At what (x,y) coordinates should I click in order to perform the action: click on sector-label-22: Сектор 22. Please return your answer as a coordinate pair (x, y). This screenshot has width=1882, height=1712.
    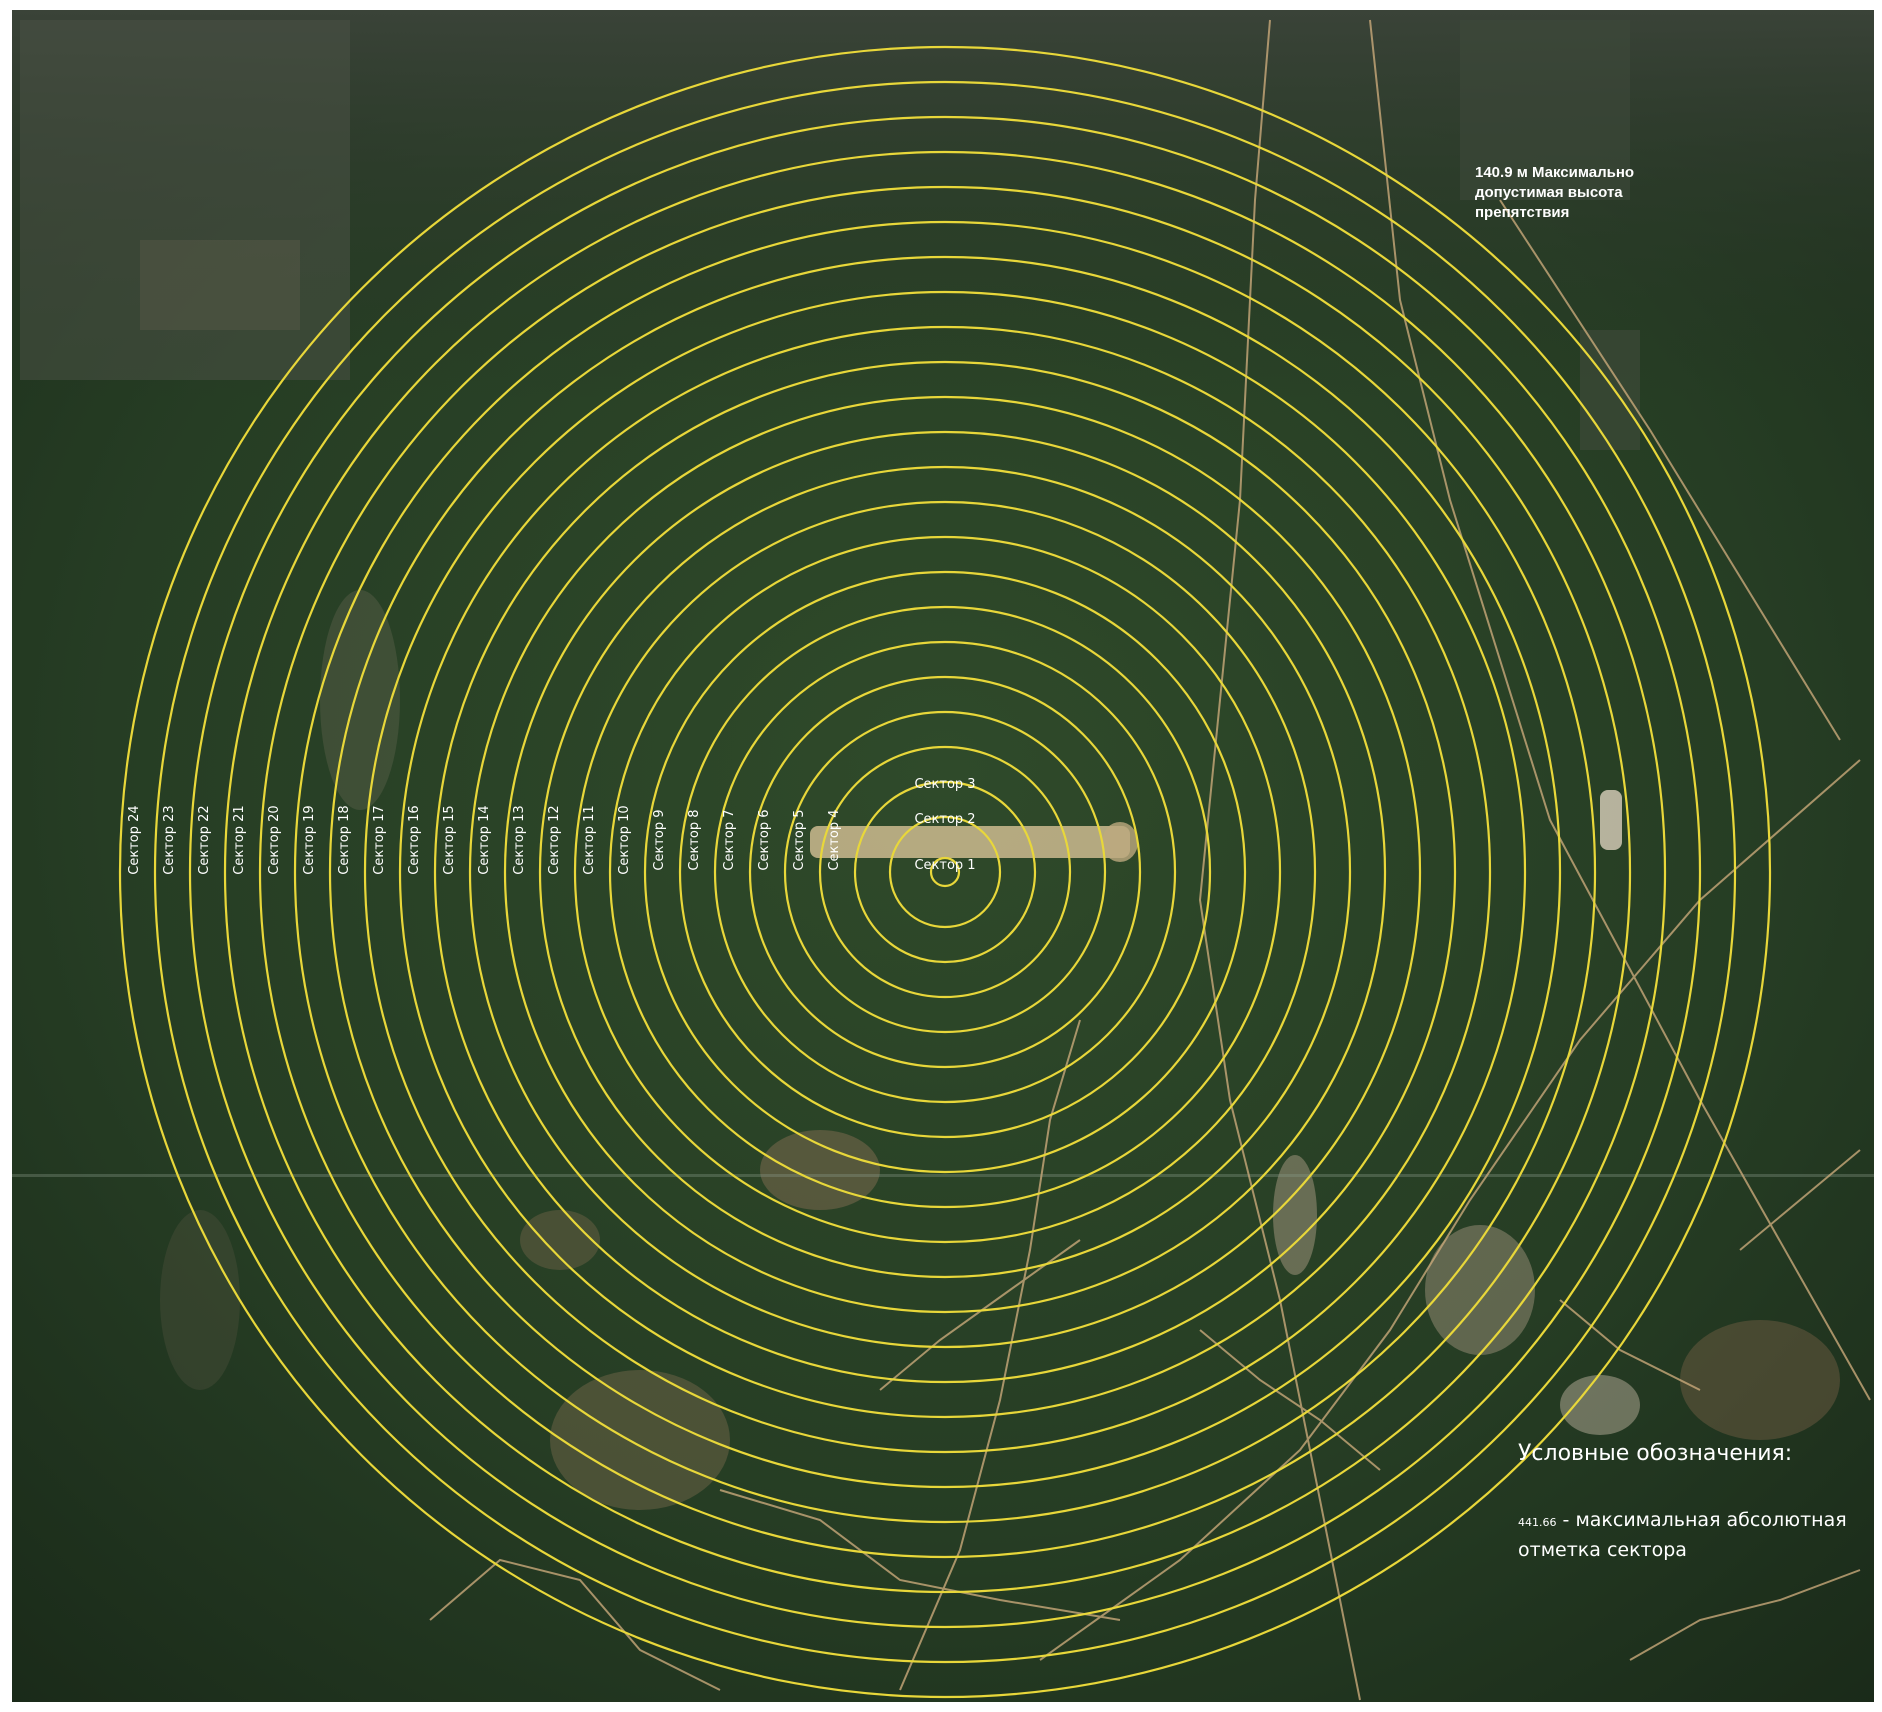
    Looking at the image, I should click on (204, 839).